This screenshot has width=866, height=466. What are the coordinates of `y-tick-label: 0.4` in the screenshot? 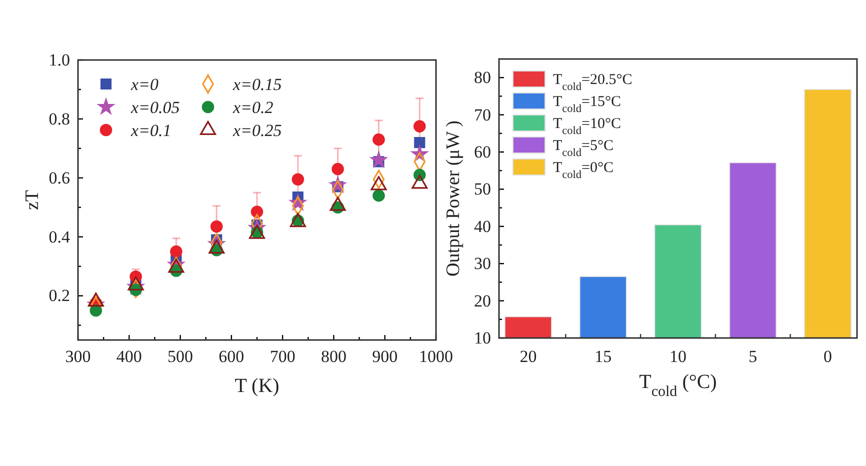 It's located at (59, 236).